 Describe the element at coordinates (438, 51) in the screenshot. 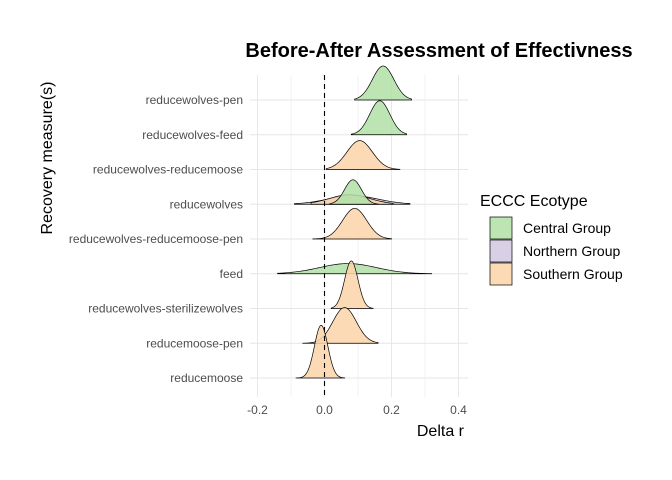

I see `chart-title: Before-After Assessment of Effectivness` at that location.